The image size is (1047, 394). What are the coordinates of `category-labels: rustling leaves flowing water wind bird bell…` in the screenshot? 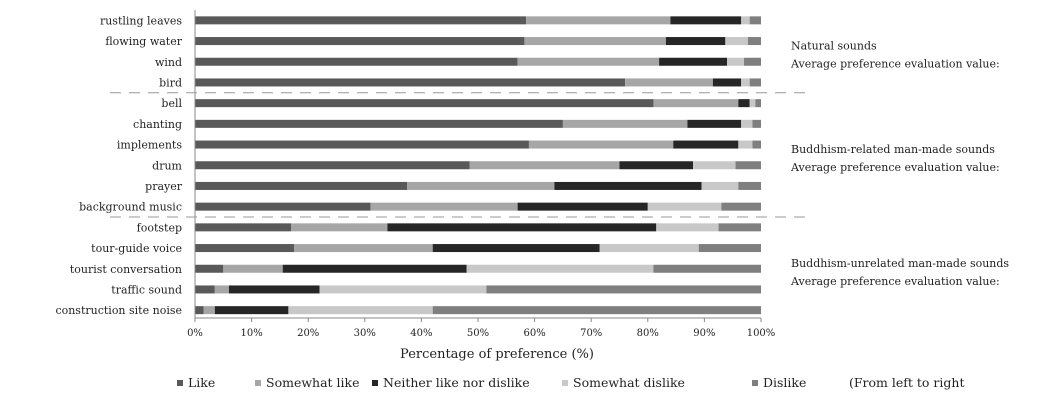 It's located at (118, 165).